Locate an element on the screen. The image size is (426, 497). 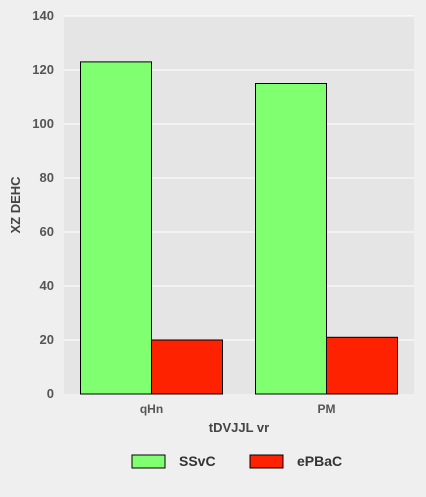
legend: SSvC ePBaC is located at coordinates (236, 461).